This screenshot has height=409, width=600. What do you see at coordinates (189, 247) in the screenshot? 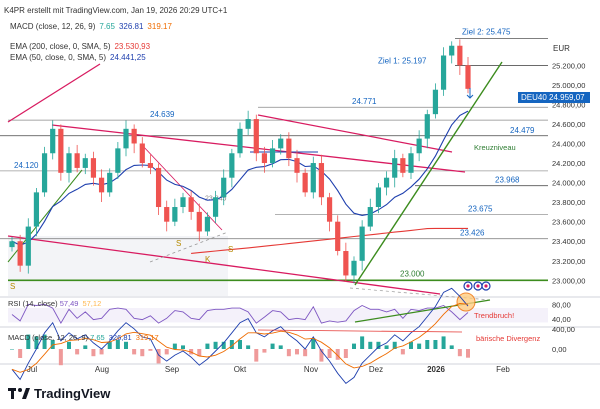
I see `trendline-dashed` at bounding box center [189, 247].